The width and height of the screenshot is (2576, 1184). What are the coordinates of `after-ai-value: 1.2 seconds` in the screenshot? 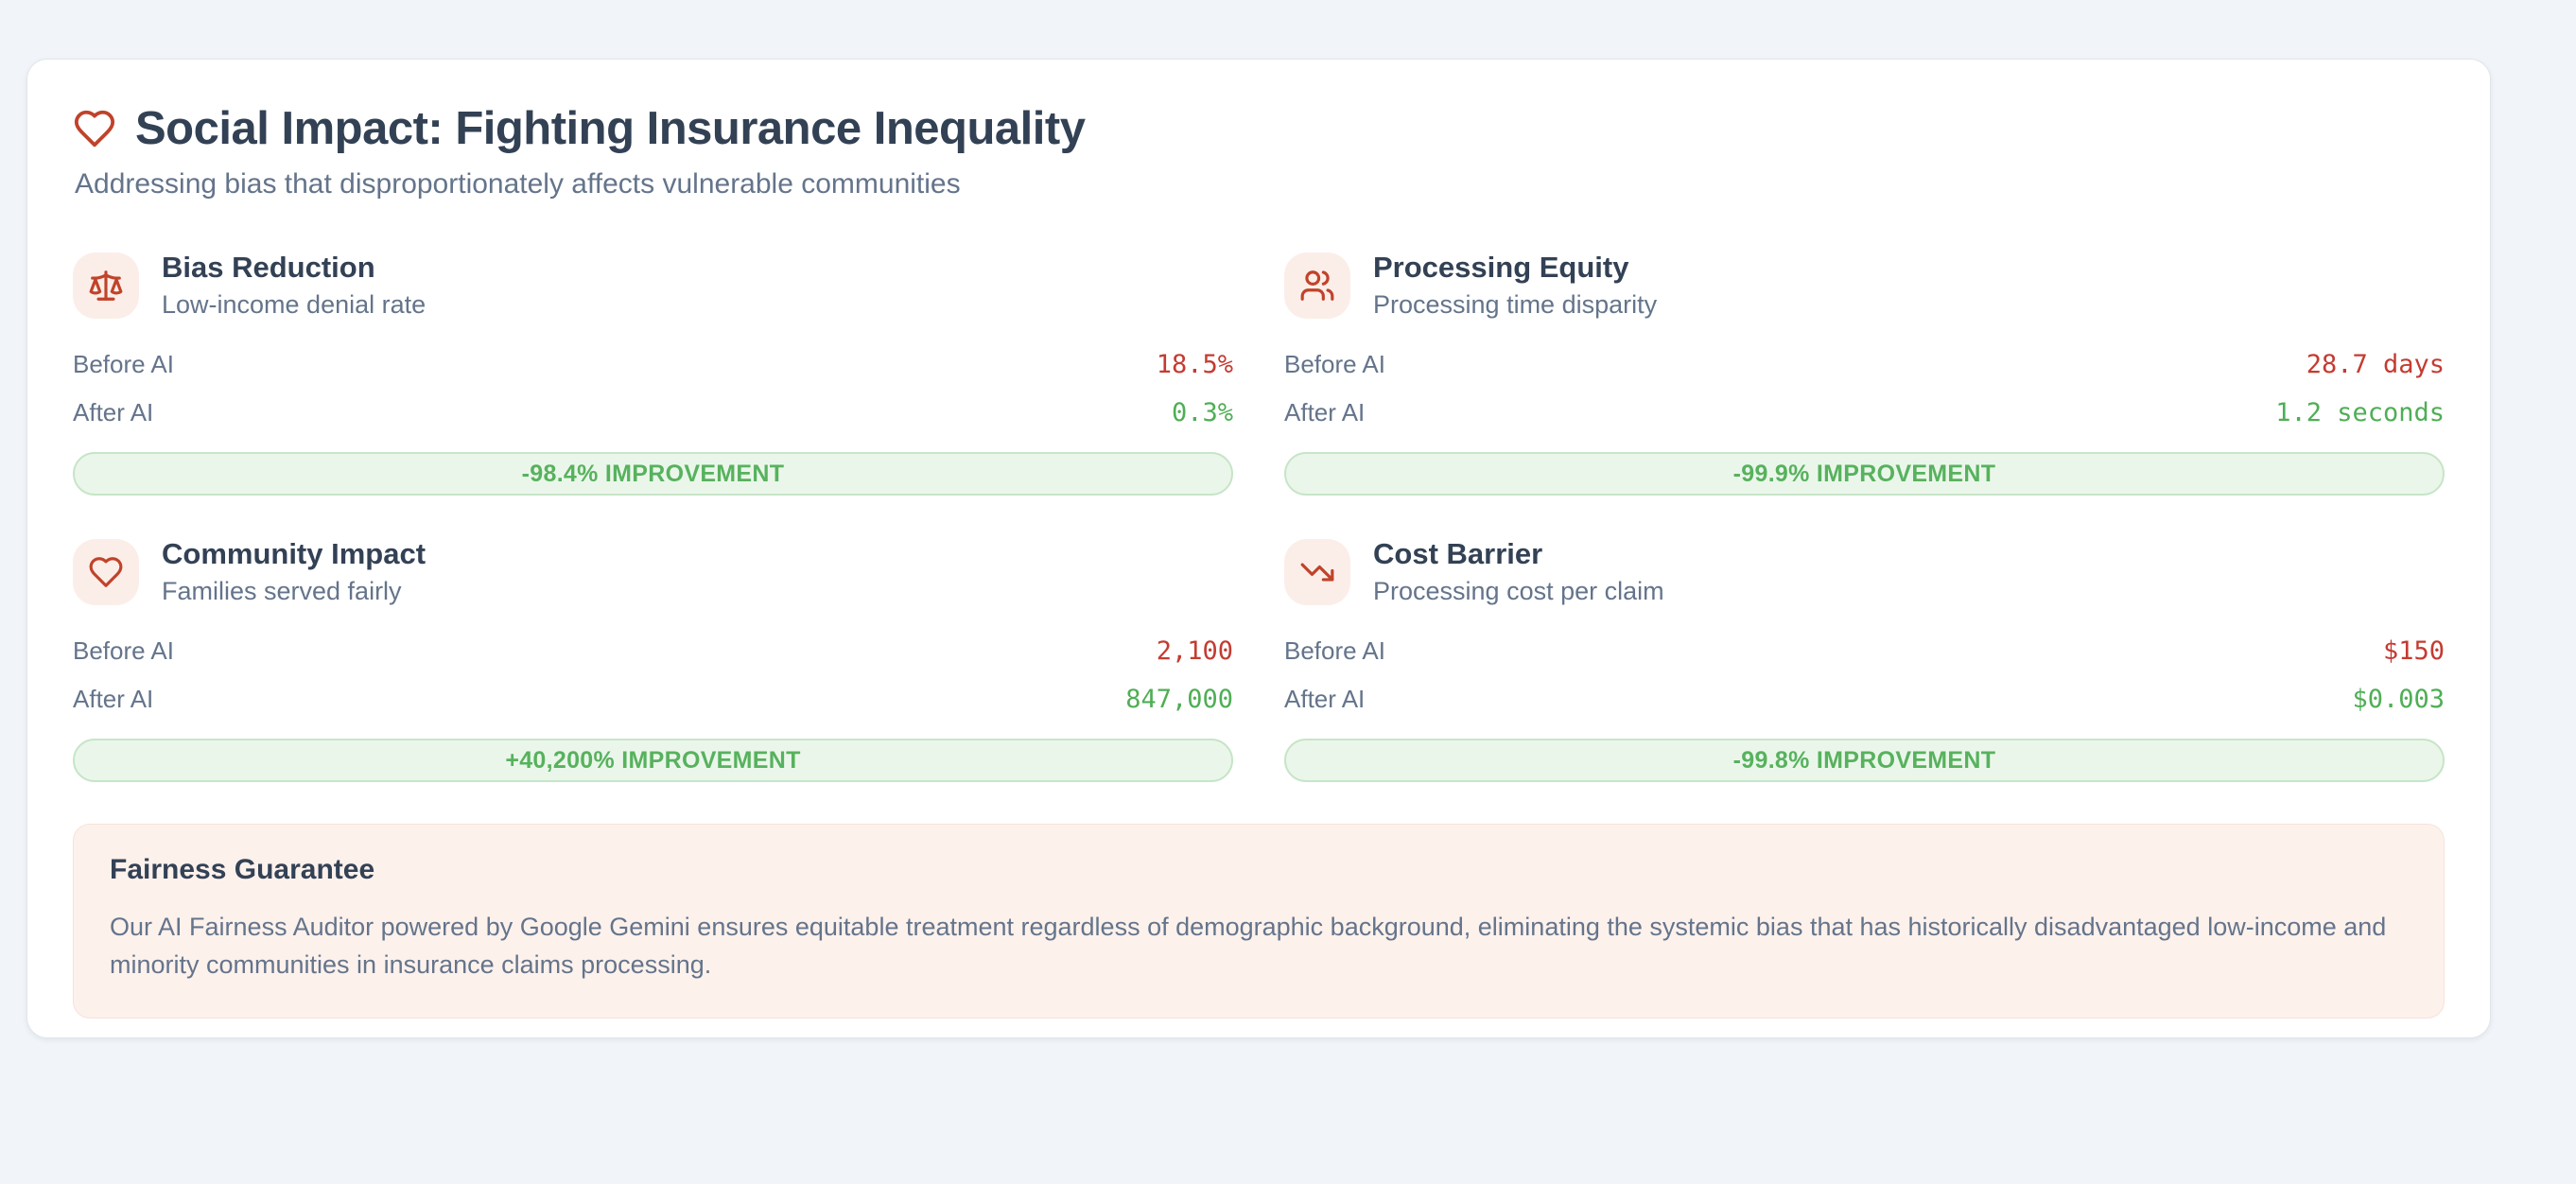 It's located at (2360, 412).